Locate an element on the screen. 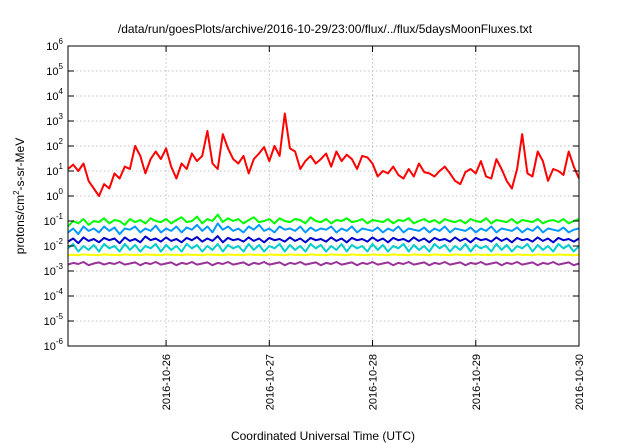 The height and width of the screenshot is (448, 640). y-tick-exponent: -4 is located at coordinates (60, 291).